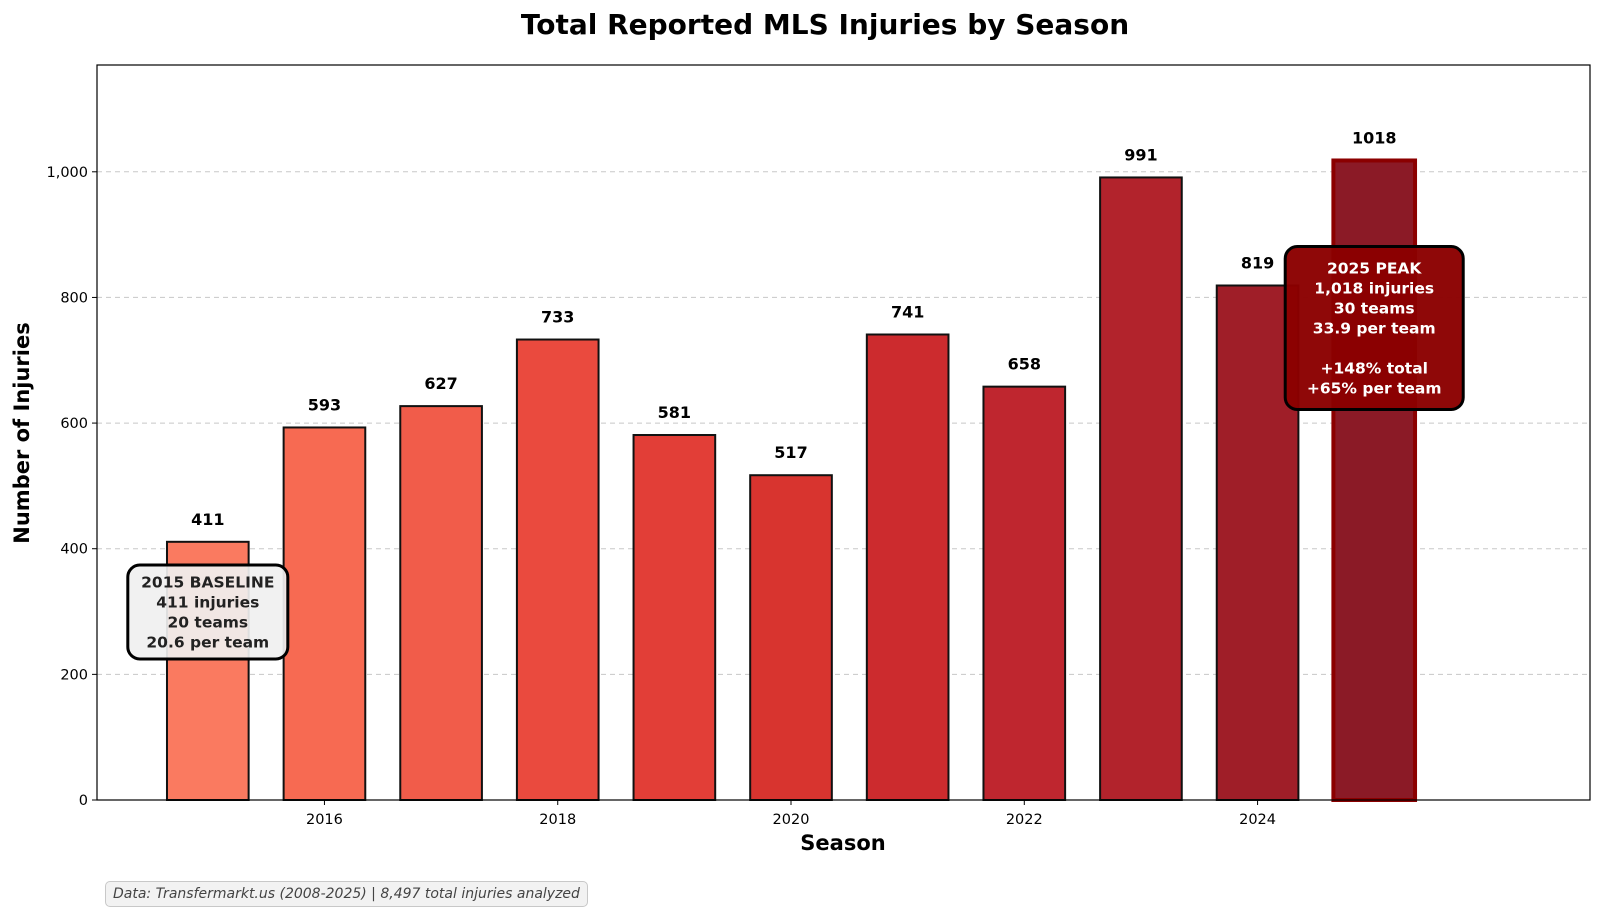 The height and width of the screenshot is (913, 1600). Describe the element at coordinates (440, 383) in the screenshot. I see `bar-value-label-2017: 627` at that location.